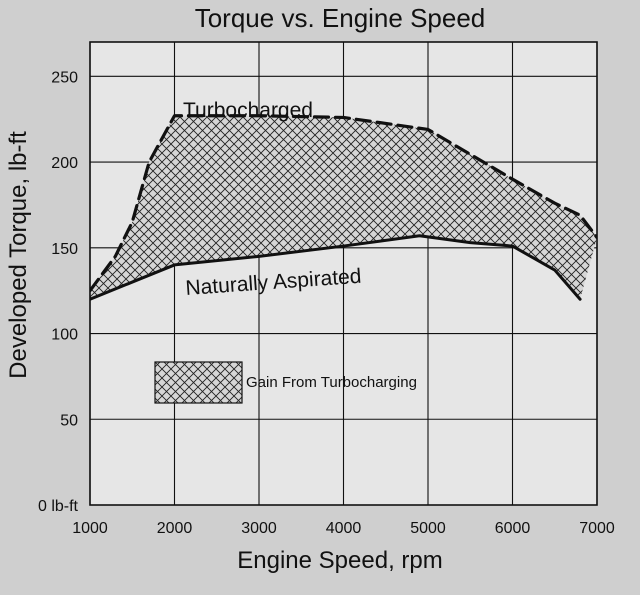 The width and height of the screenshot is (640, 595). Describe the element at coordinates (428, 528) in the screenshot. I see `x-tick-label: 5000` at that location.